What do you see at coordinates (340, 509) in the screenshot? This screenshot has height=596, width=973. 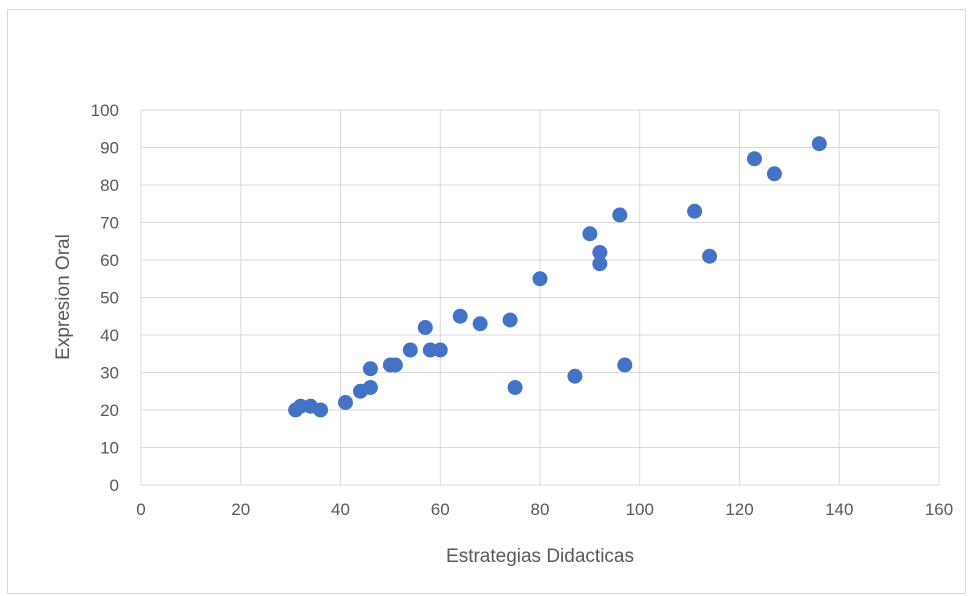 I see `x-tick-label: 40` at bounding box center [340, 509].